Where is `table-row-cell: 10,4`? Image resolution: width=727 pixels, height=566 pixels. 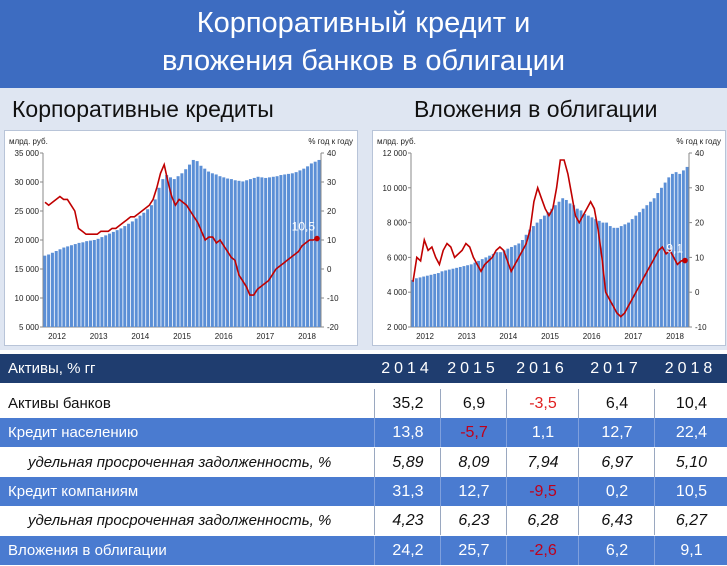 table-row-cell: 10,4 is located at coordinates (690, 403).